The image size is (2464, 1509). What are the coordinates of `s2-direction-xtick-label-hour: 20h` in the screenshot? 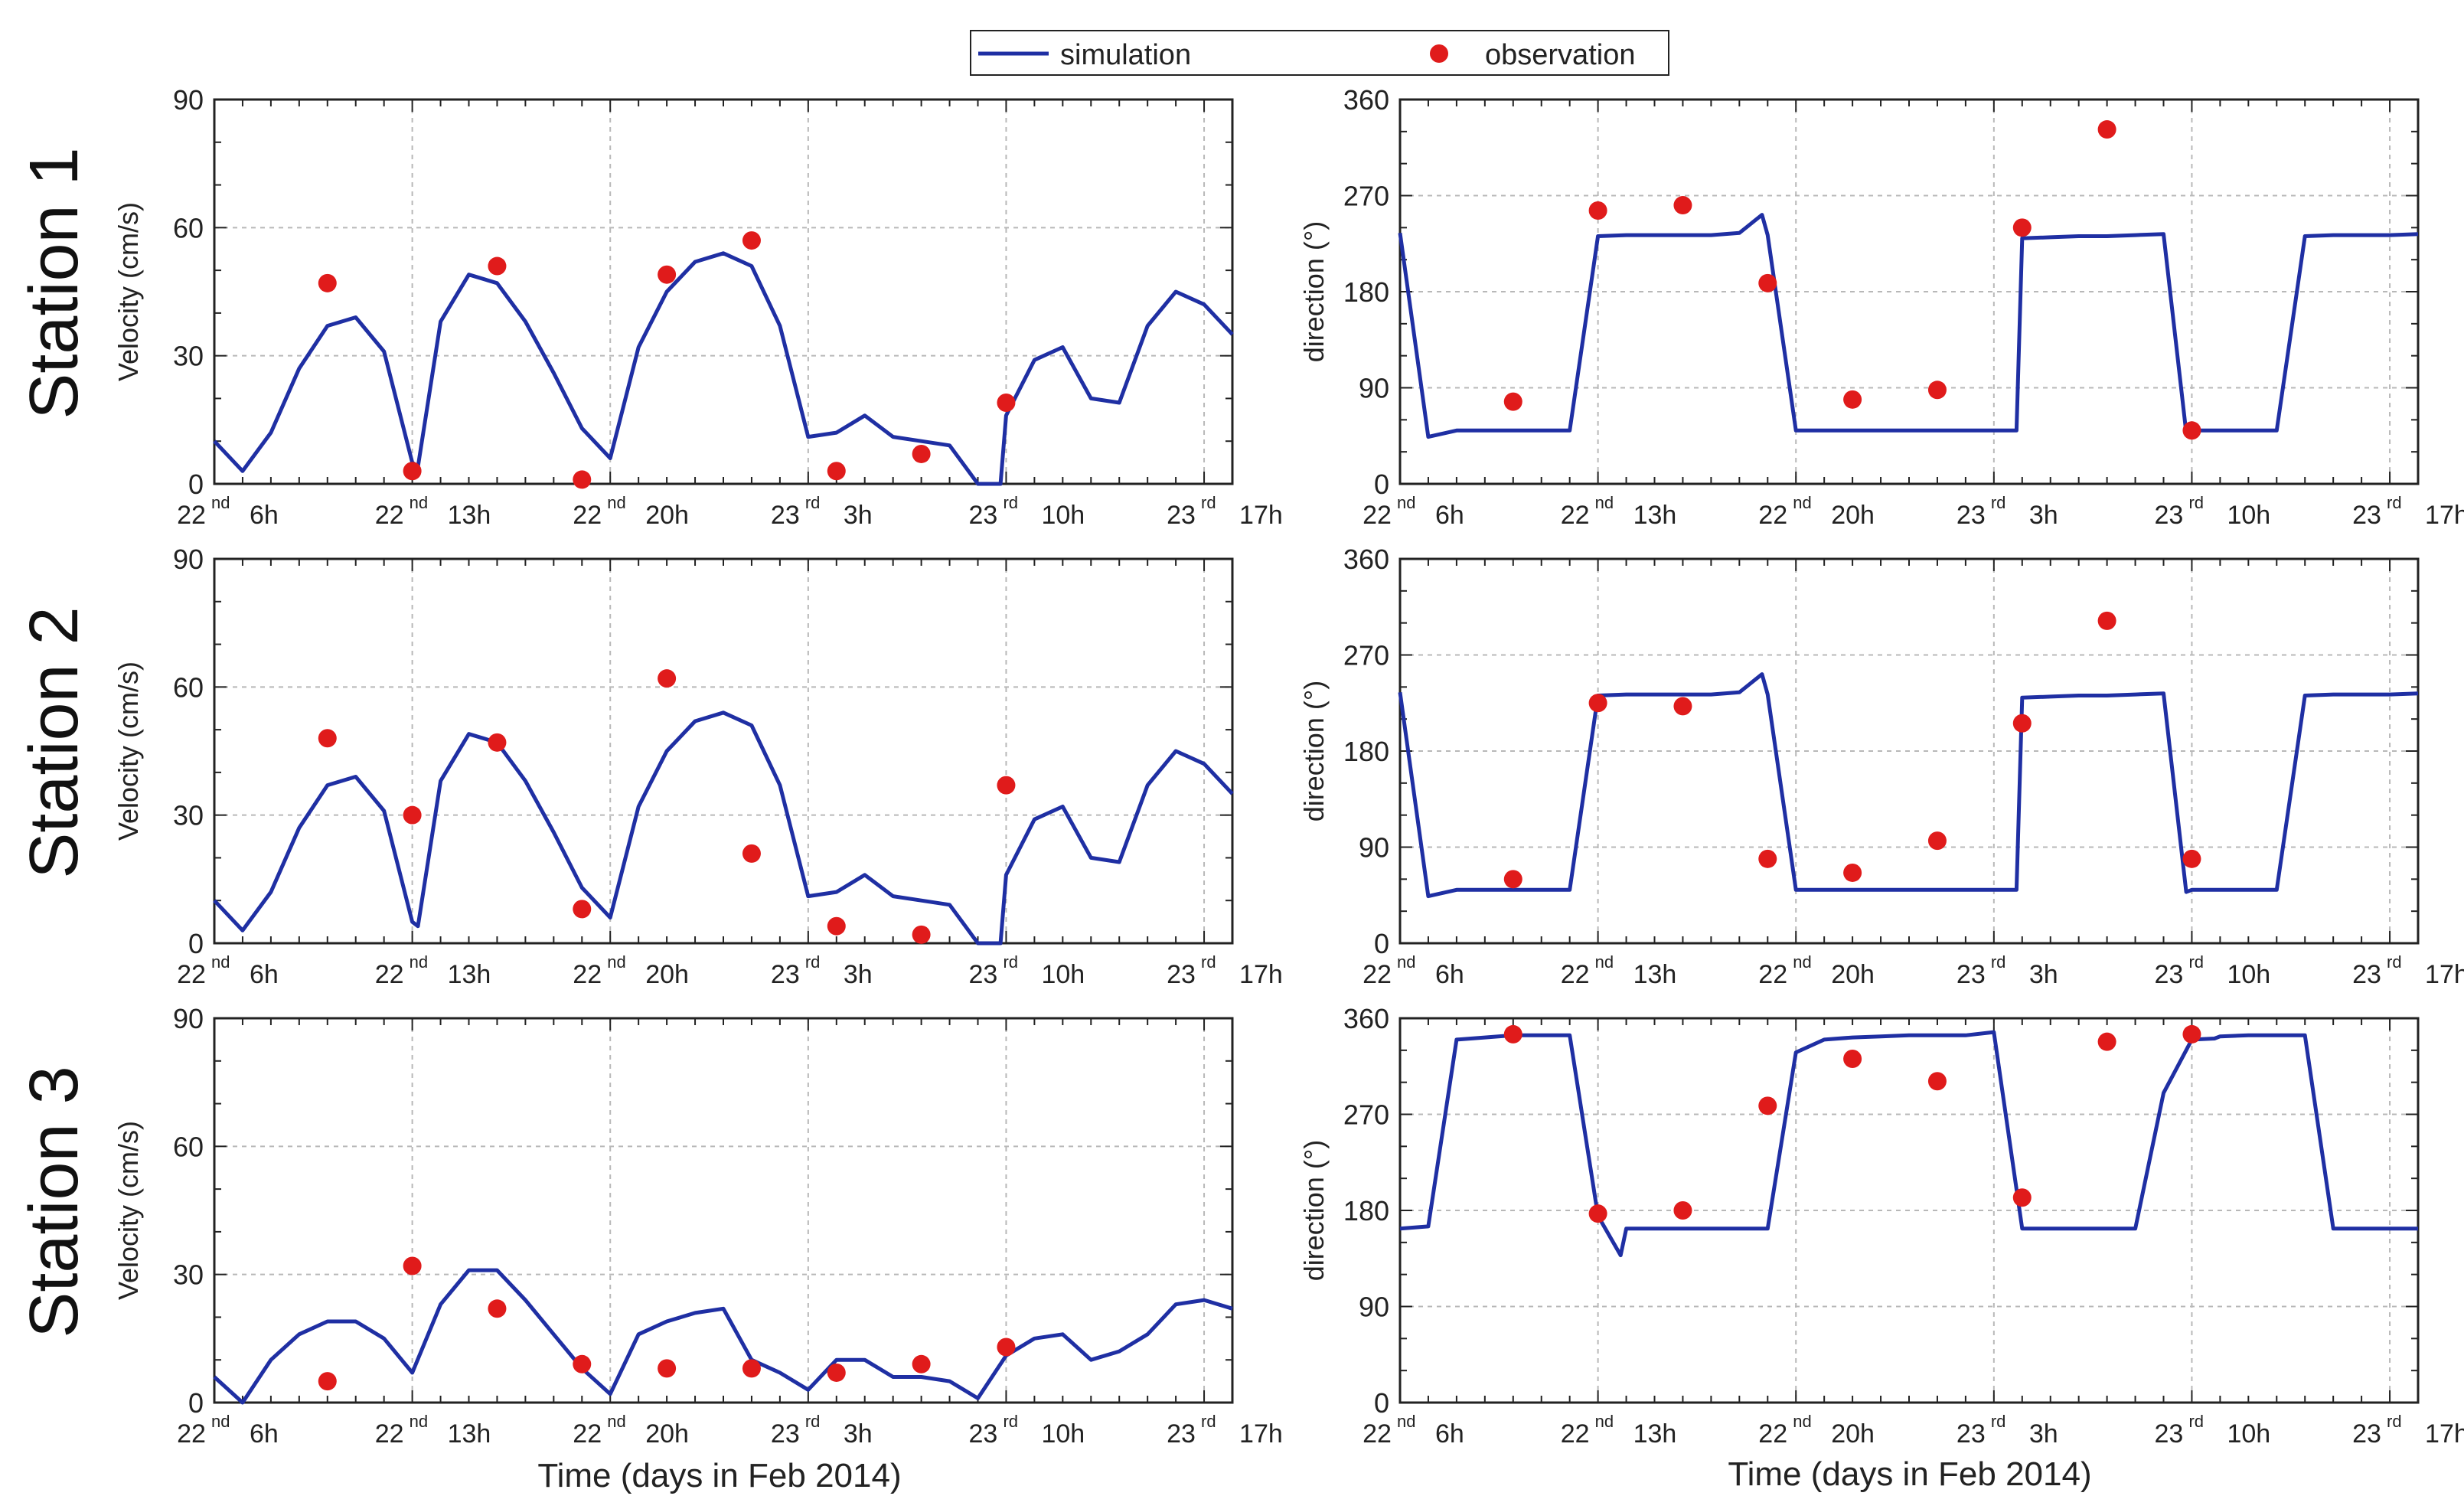 It's located at (1853, 974).